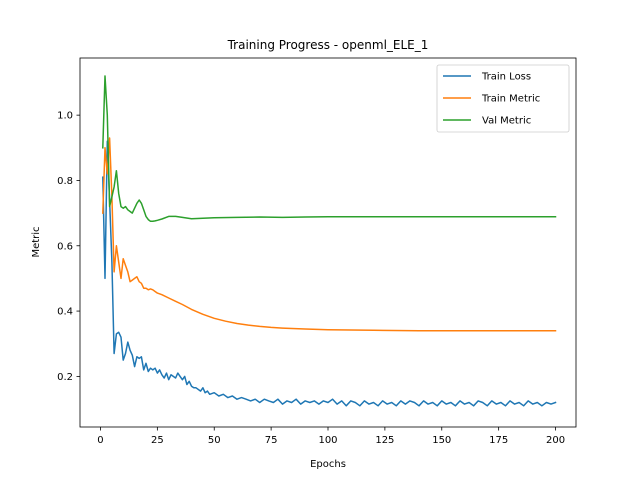 The height and width of the screenshot is (480, 640). I want to click on y-axis-ticks: 0.2 0.4 0.6 0.8 1.0, so click(68, 247).